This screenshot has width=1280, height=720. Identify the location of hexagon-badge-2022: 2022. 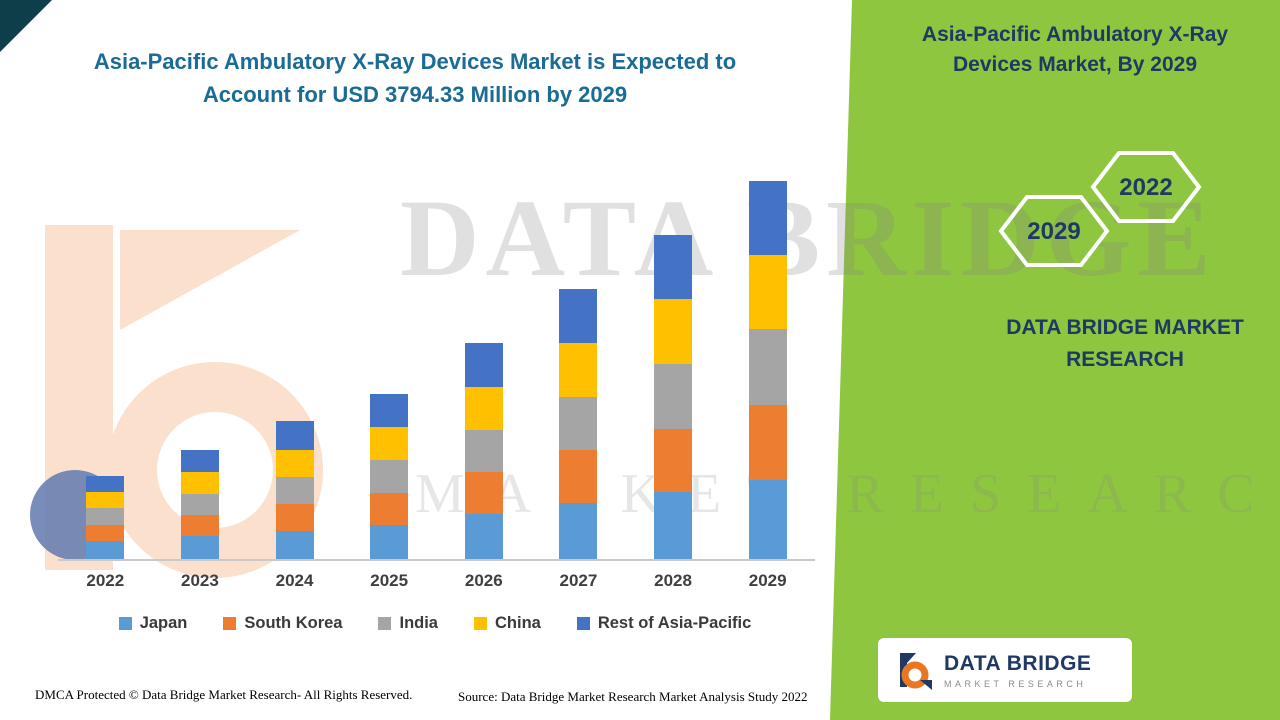
(1146, 189).